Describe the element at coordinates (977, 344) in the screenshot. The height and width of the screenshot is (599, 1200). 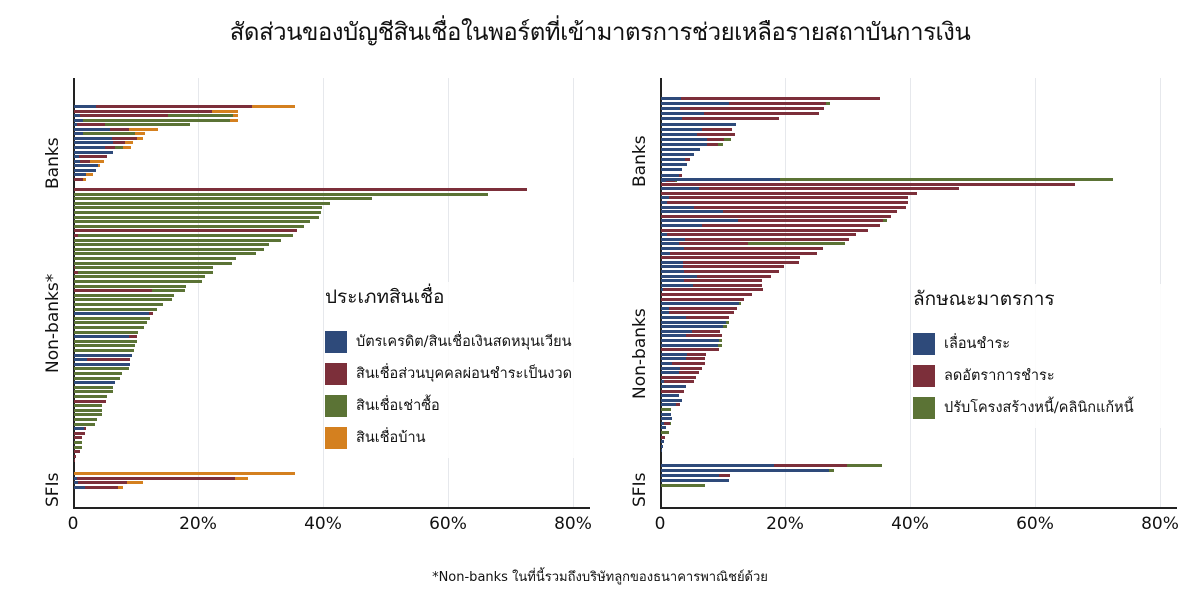
I see `legend-label: เลื่อนชำระ` at that location.